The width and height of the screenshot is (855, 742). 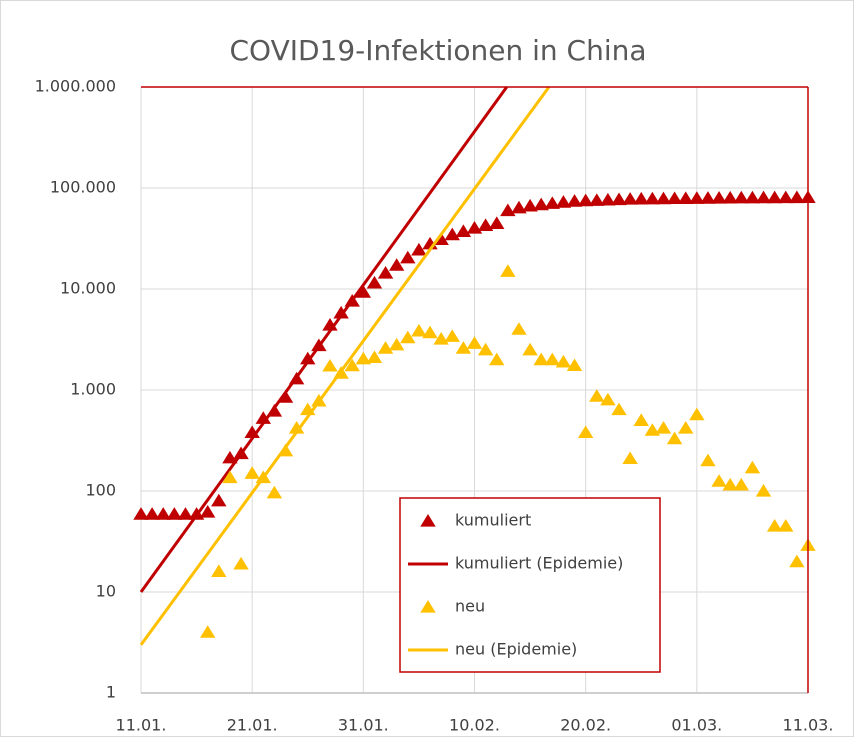 What do you see at coordinates (516, 649) in the screenshot?
I see `legend-label: neu (Epidemie)` at bounding box center [516, 649].